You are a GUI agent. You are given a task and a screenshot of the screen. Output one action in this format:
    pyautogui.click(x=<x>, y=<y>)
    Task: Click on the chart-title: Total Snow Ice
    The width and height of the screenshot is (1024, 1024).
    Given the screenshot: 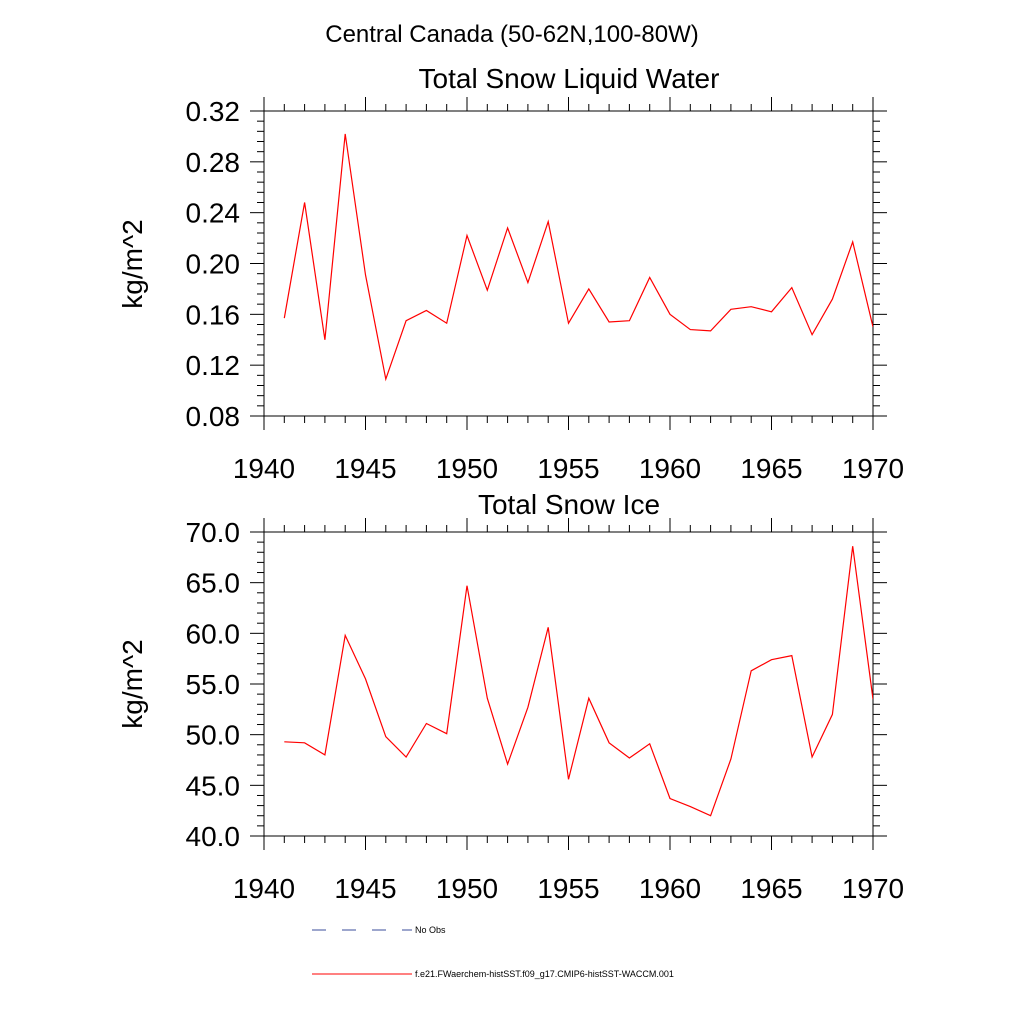 What is the action you would take?
    pyautogui.click(x=569, y=504)
    